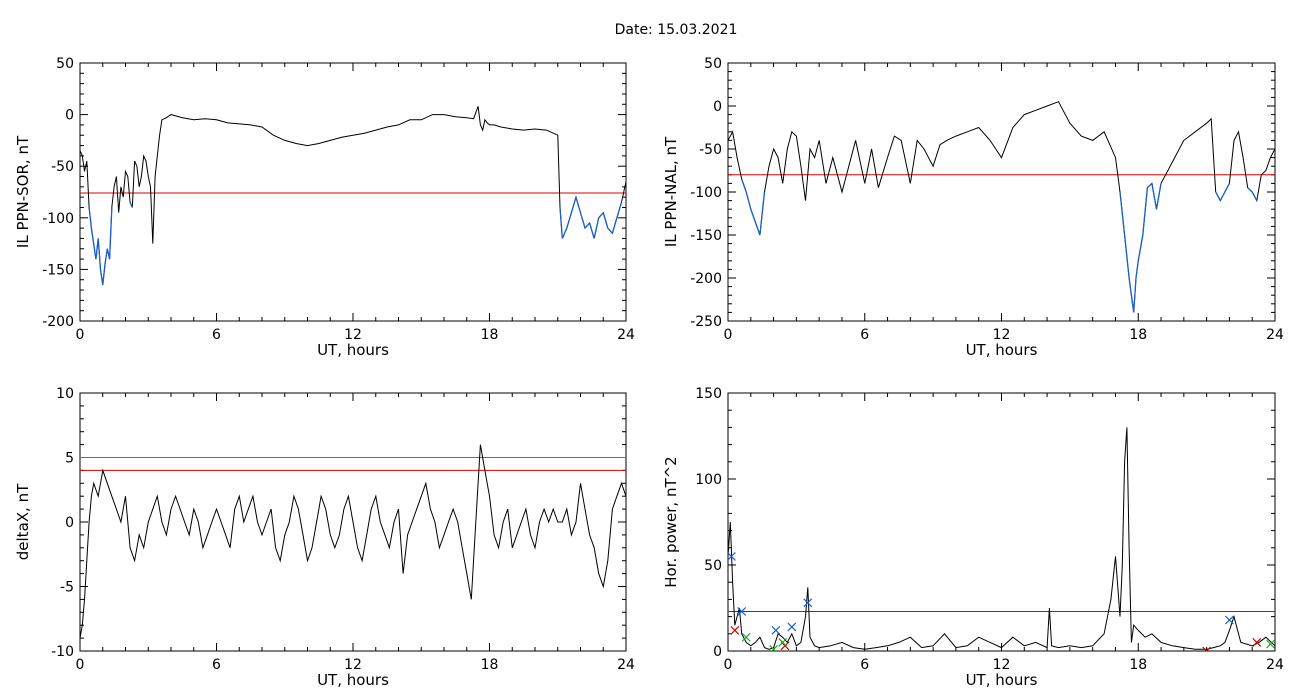 The width and height of the screenshot is (1300, 700). Describe the element at coordinates (706, 322) in the screenshot. I see `y-tick-label: -250` at that location.